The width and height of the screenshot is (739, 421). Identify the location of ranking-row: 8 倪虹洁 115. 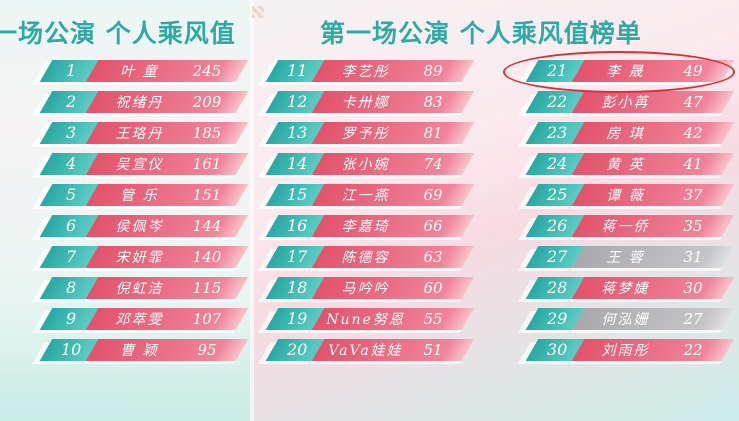
(144, 288).